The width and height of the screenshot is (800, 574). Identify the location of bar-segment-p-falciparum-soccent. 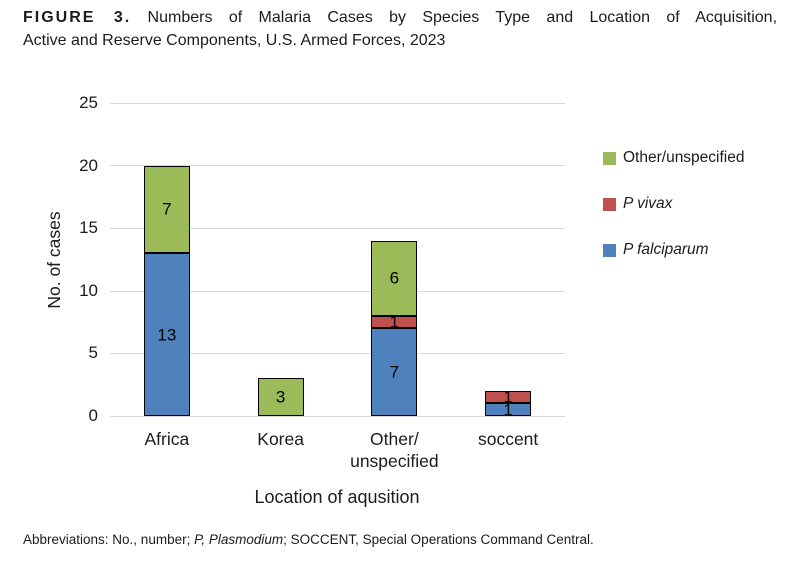
(508, 409).